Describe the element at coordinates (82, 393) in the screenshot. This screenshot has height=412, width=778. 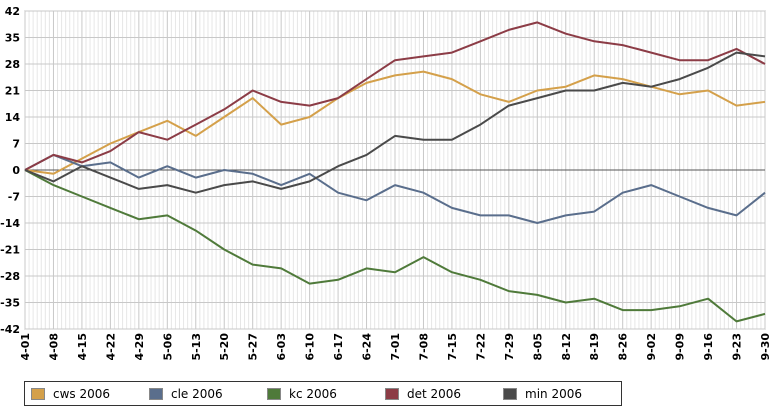
I see `legend-label: cws 2006` at that location.